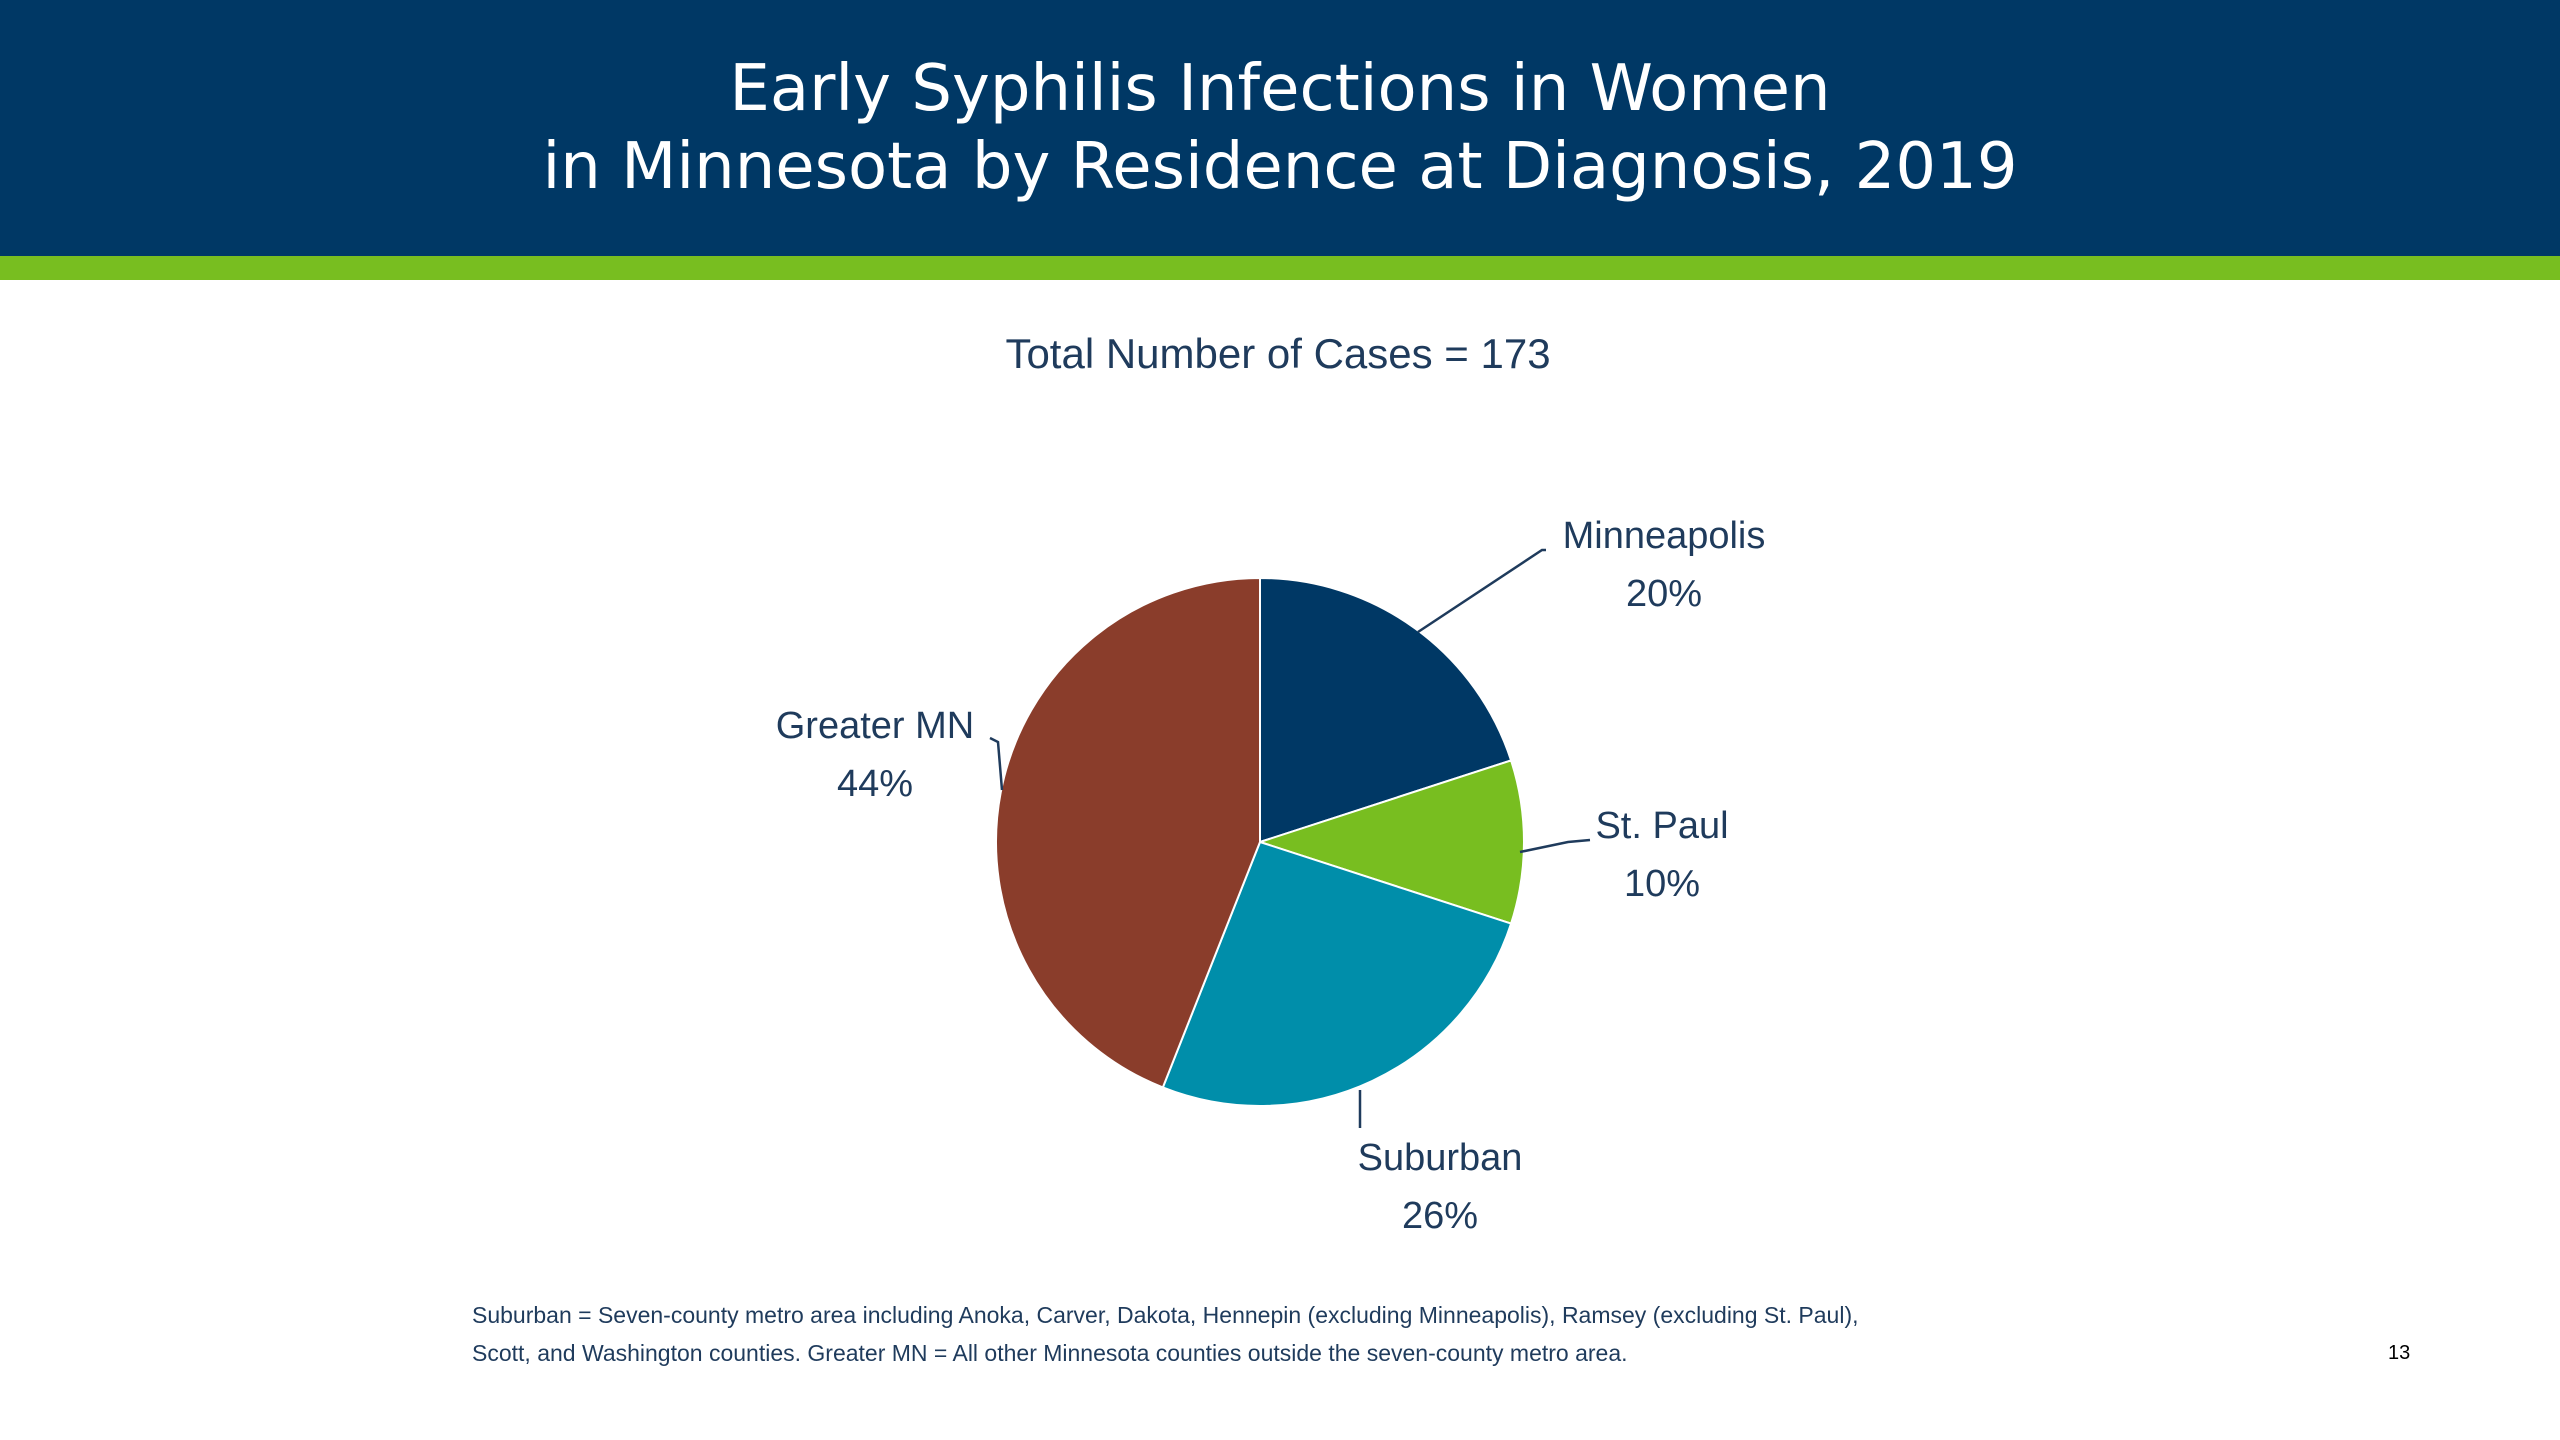 This screenshot has height=1440, width=2560. I want to click on pie-slice-suburban, so click(1337, 973).